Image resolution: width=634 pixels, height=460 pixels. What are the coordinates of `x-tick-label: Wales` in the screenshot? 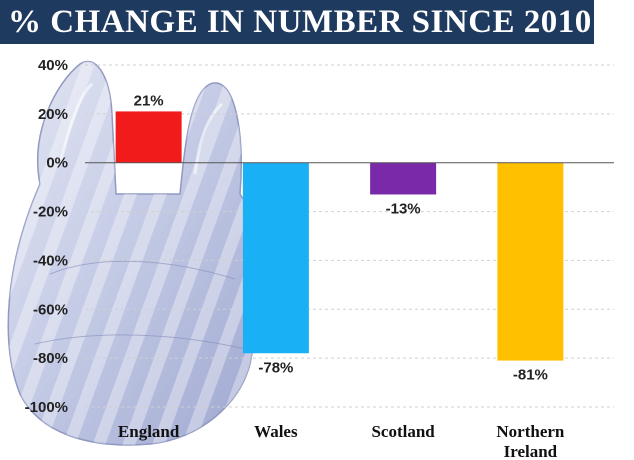 It's located at (276, 431).